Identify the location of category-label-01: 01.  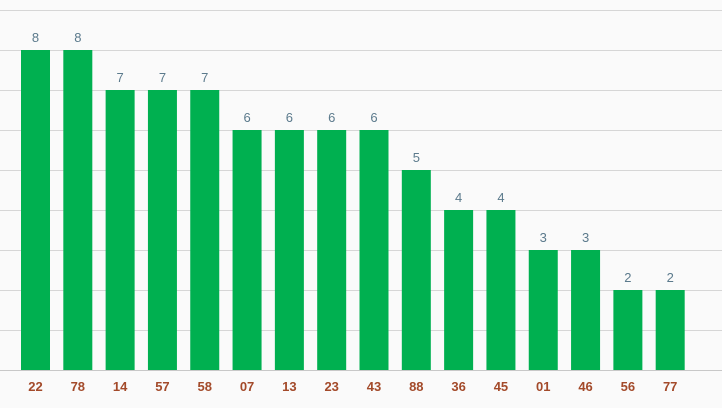
(543, 386).